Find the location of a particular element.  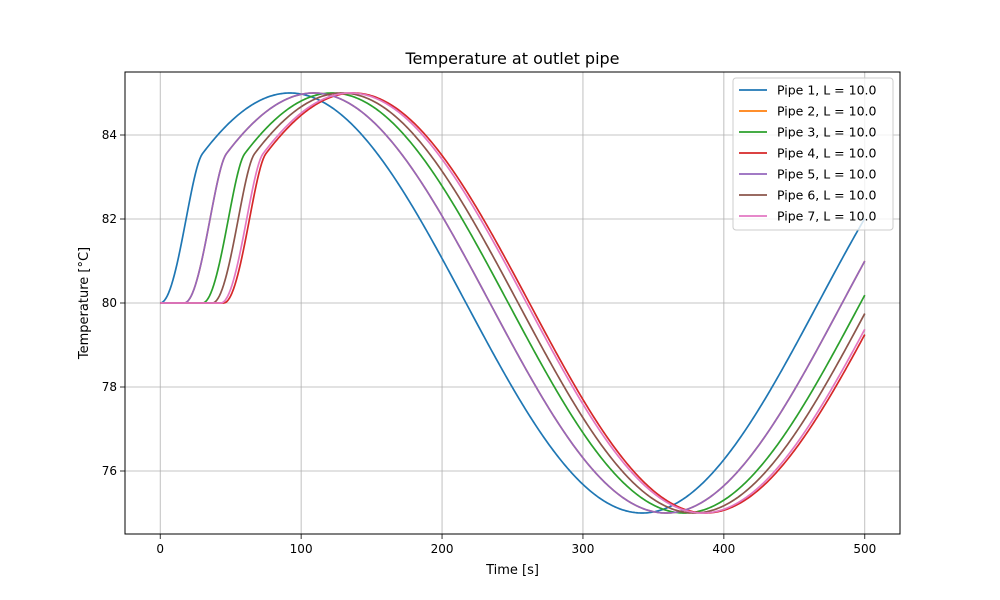

legend-label: Pipe 6, L = 10.0 is located at coordinates (826, 195).